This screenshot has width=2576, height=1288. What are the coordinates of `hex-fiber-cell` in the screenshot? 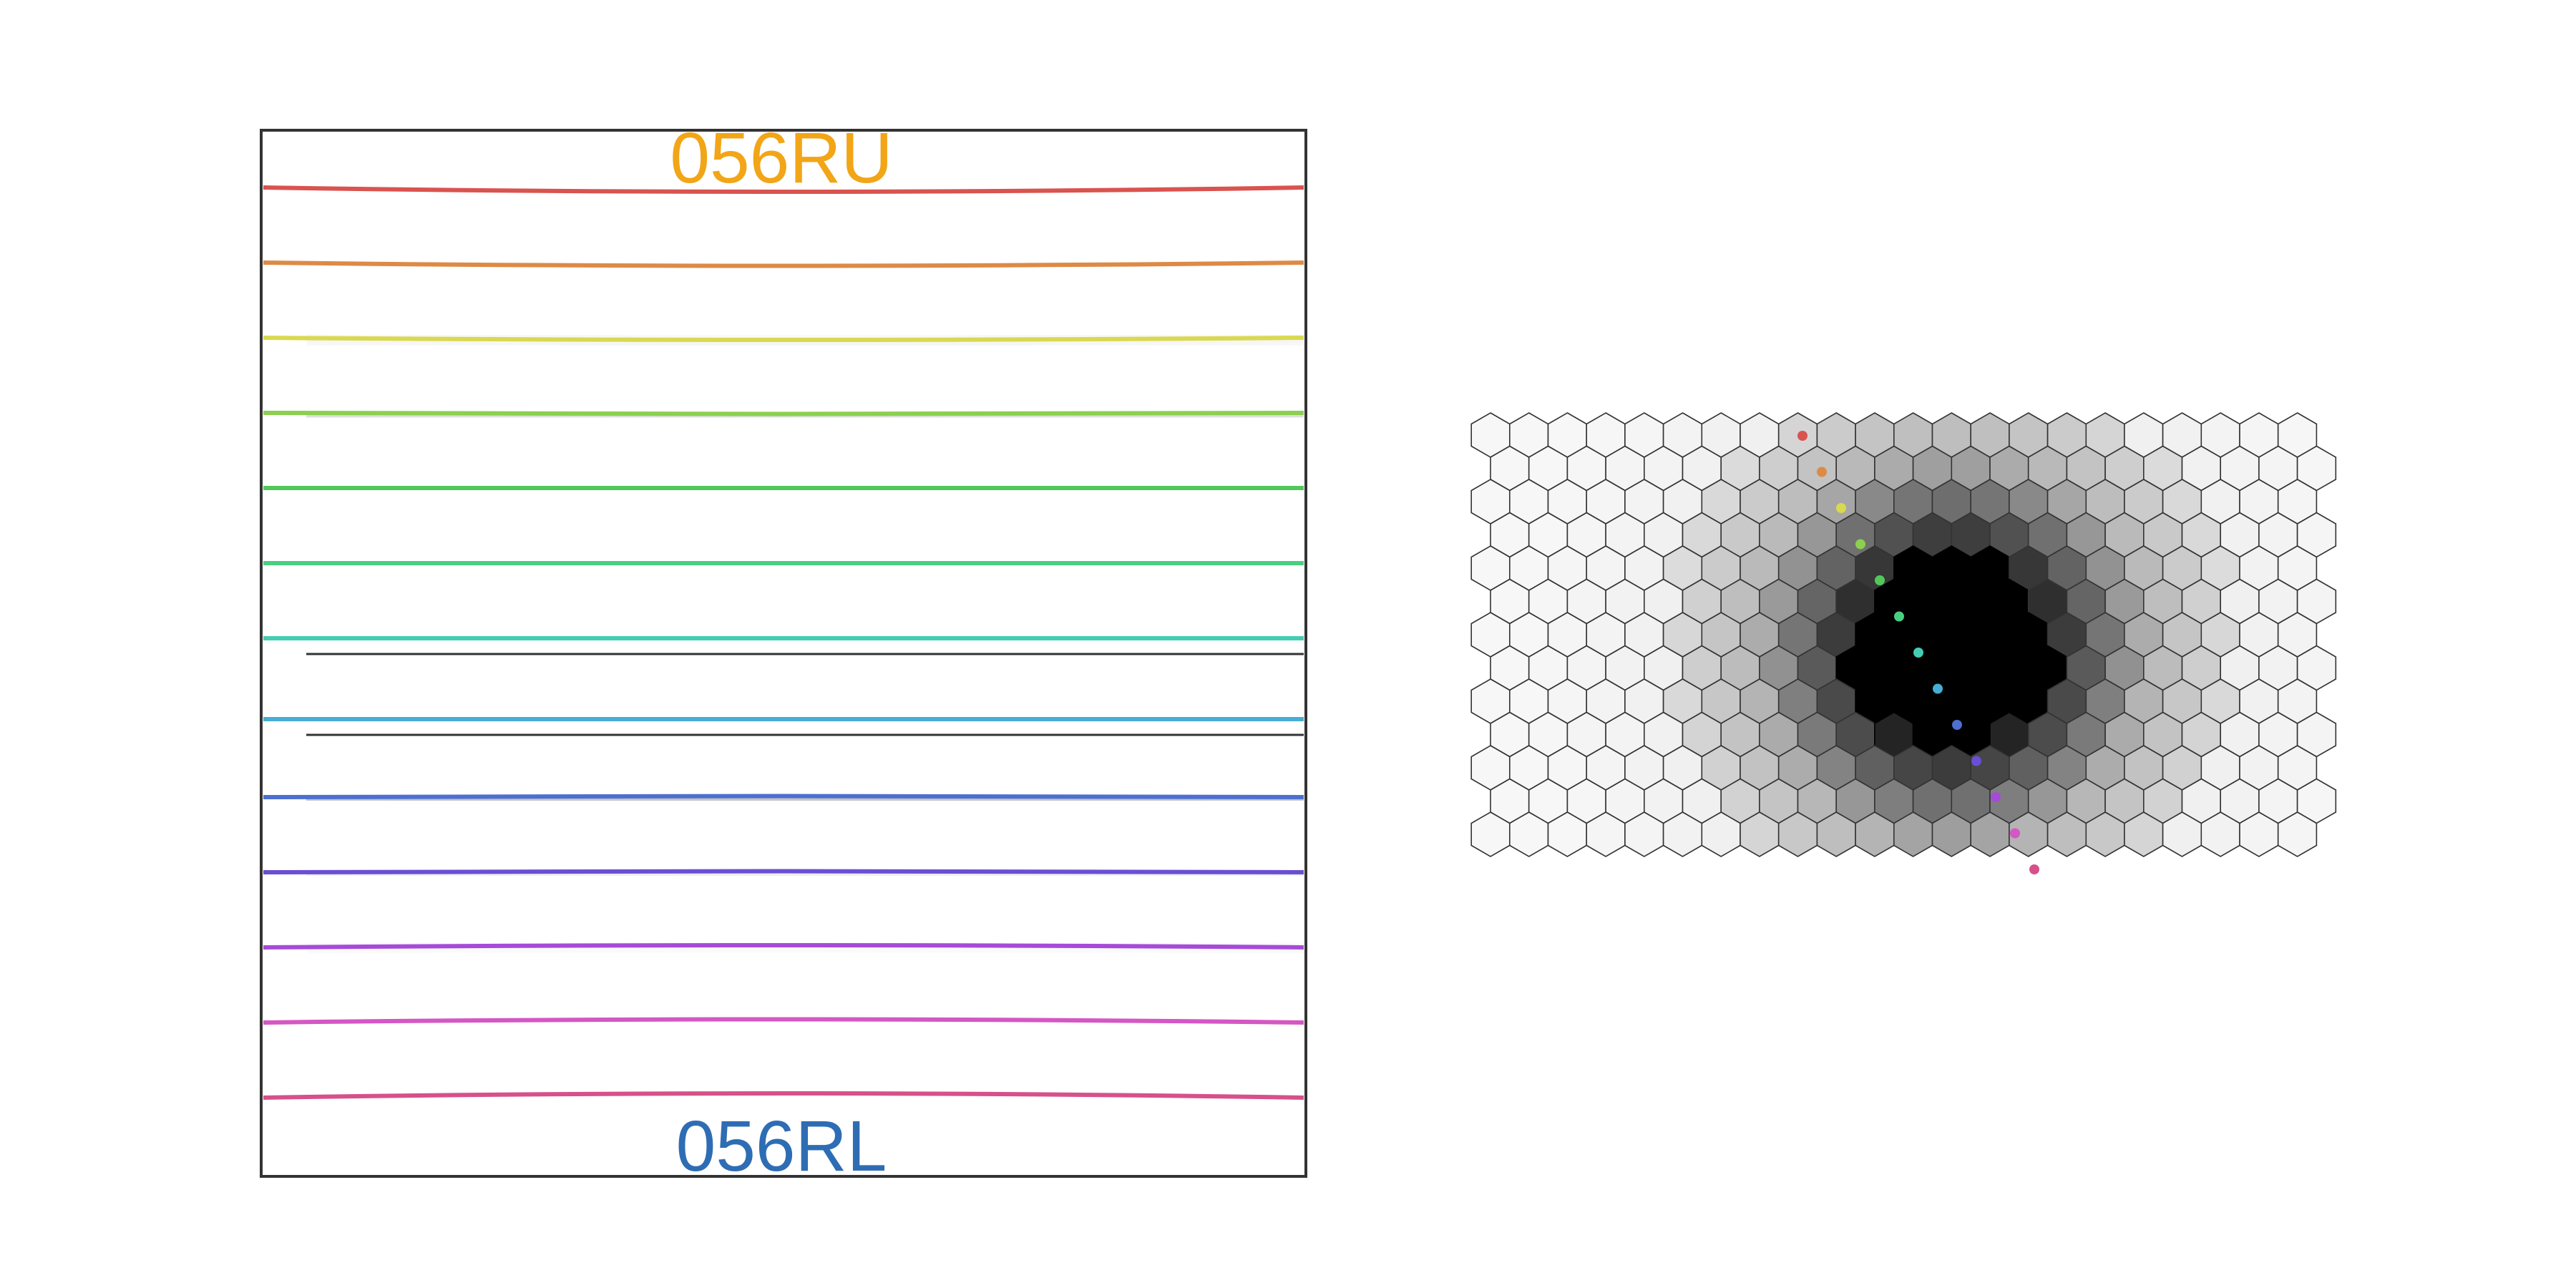 It's located at (2297, 834).